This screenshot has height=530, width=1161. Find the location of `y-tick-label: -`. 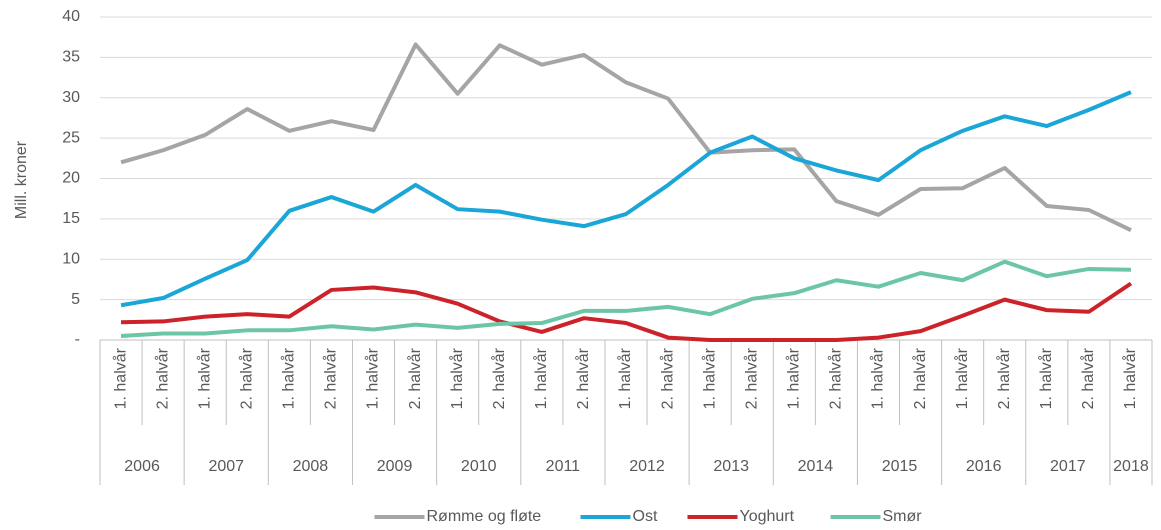

y-tick-label: - is located at coordinates (77, 339).